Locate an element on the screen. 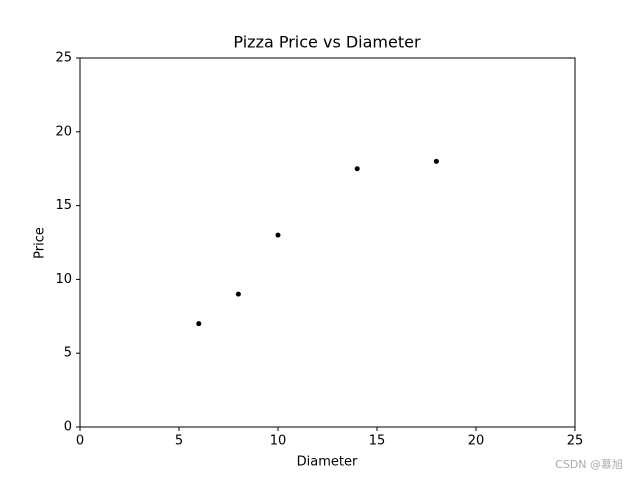 The width and height of the screenshot is (638, 480). y-tick-label: 5 is located at coordinates (68, 353).